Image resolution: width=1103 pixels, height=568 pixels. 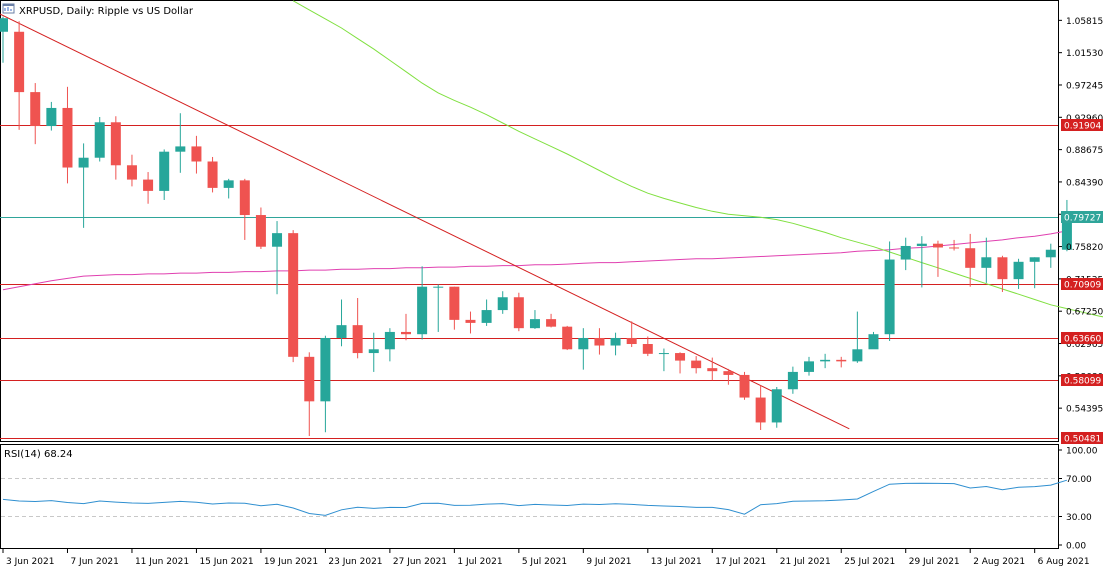 I want to click on time-tick-label: 7 Jun 2021, so click(x=94, y=562).